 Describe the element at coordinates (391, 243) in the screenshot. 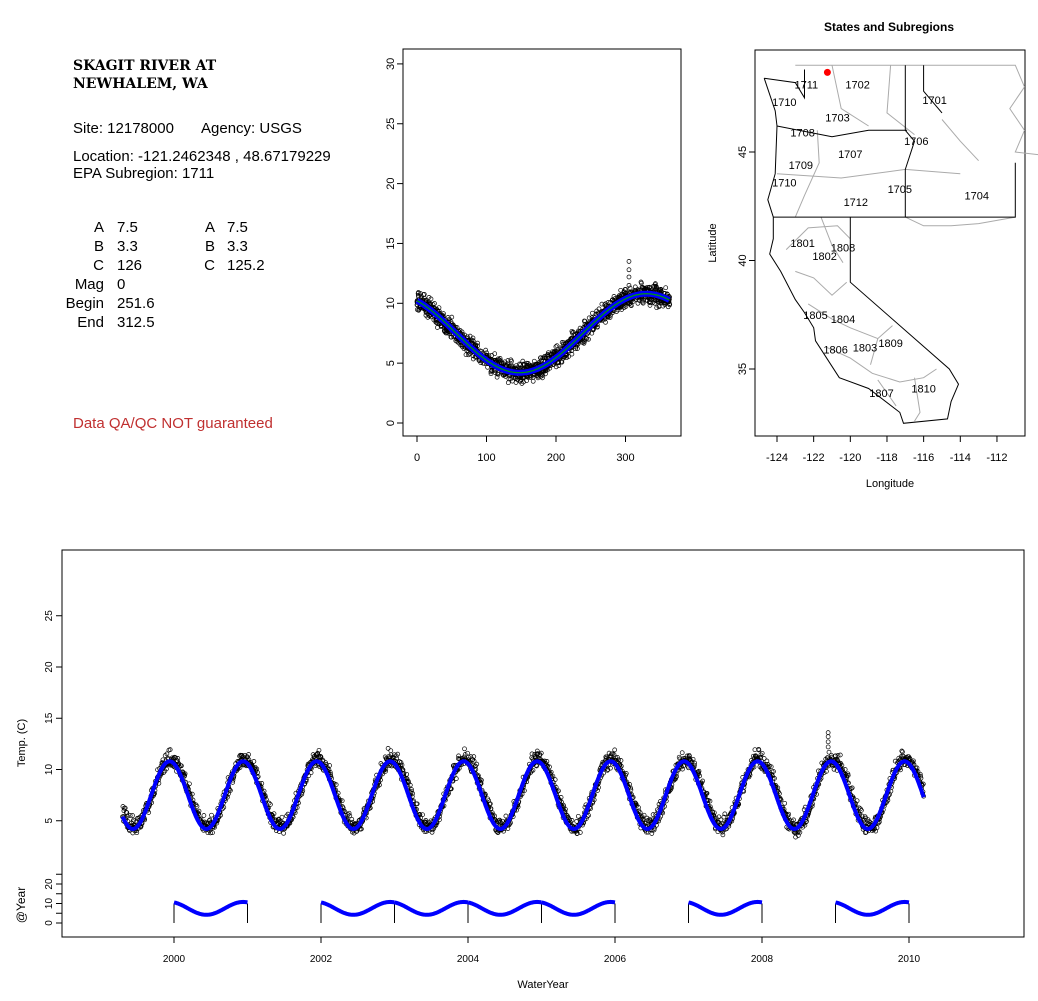

I see `y-tick-label: 15` at that location.